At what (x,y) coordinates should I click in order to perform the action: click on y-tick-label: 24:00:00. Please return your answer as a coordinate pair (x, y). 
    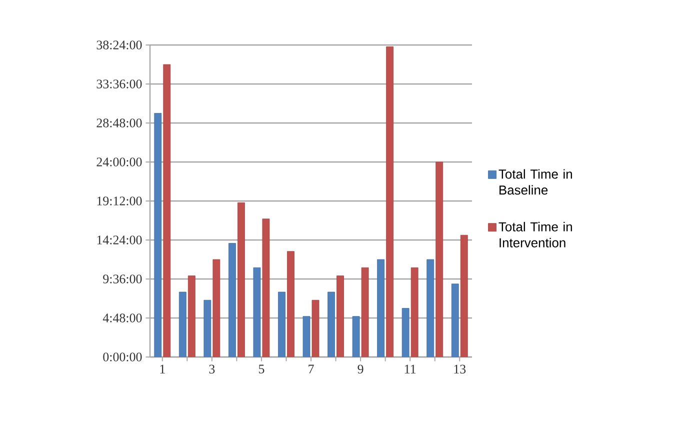
    Looking at the image, I should click on (119, 162).